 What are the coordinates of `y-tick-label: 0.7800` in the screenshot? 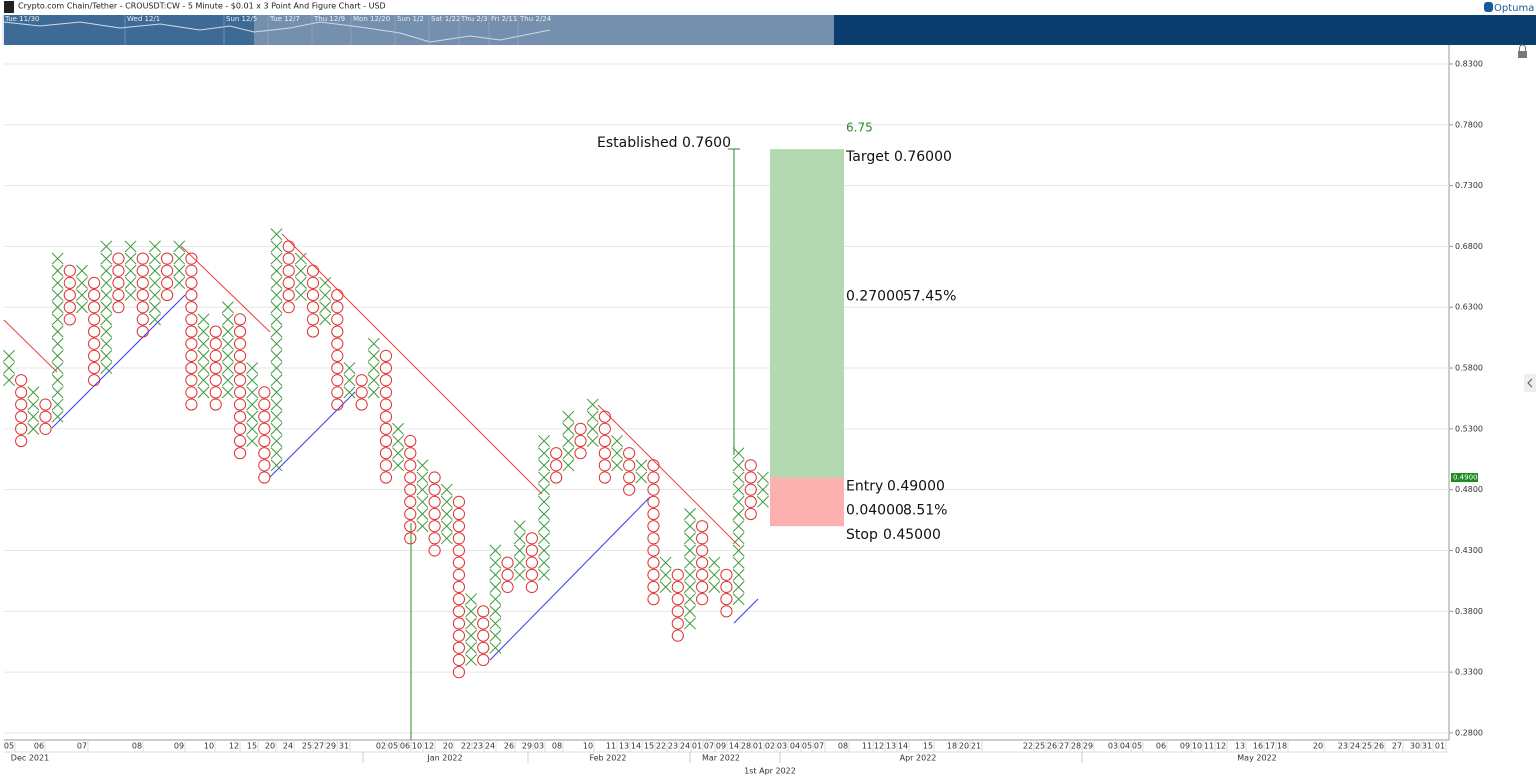 It's located at (1469, 124).